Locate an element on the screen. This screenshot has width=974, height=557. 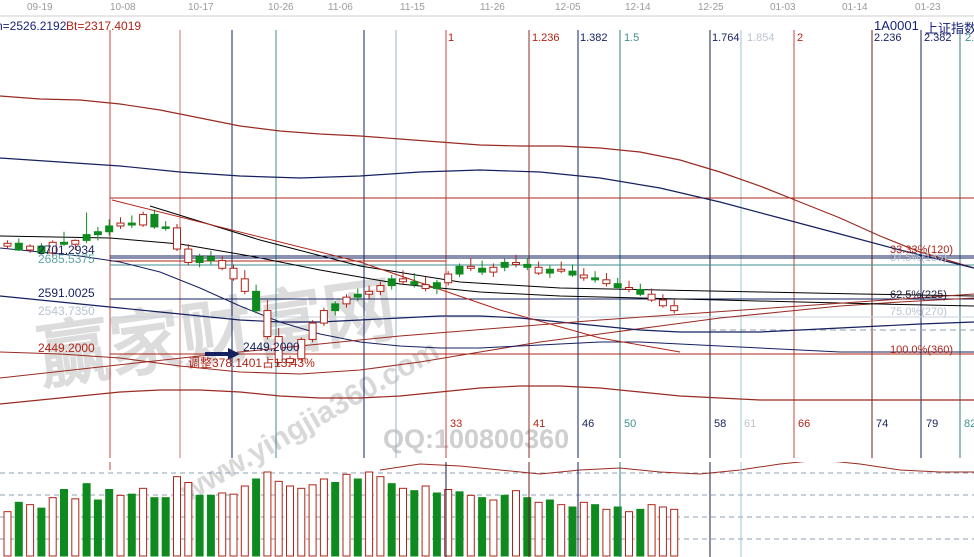
symbol-code: 1A0001 is located at coordinates (896, 25).